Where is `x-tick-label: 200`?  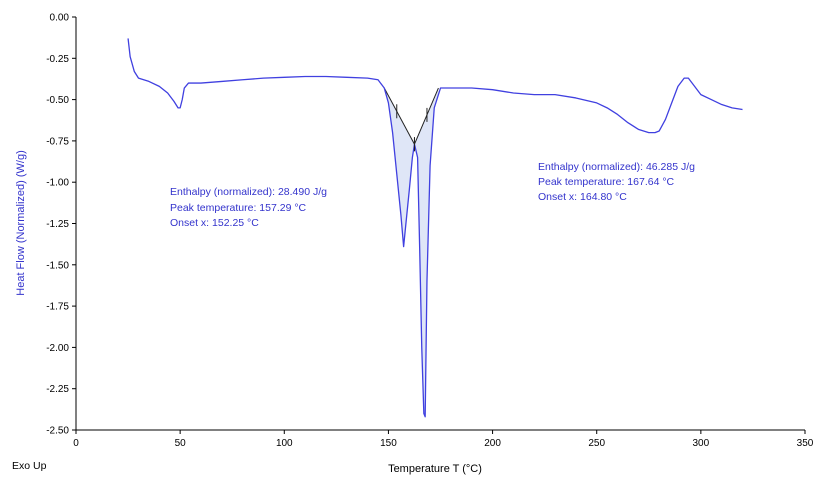
x-tick-label: 200 is located at coordinates (492, 443).